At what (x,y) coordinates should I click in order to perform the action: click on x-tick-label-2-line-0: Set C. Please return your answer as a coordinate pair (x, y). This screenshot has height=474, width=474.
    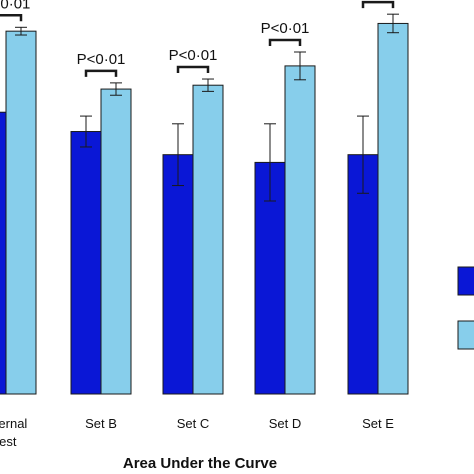
    Looking at the image, I should click on (193, 423).